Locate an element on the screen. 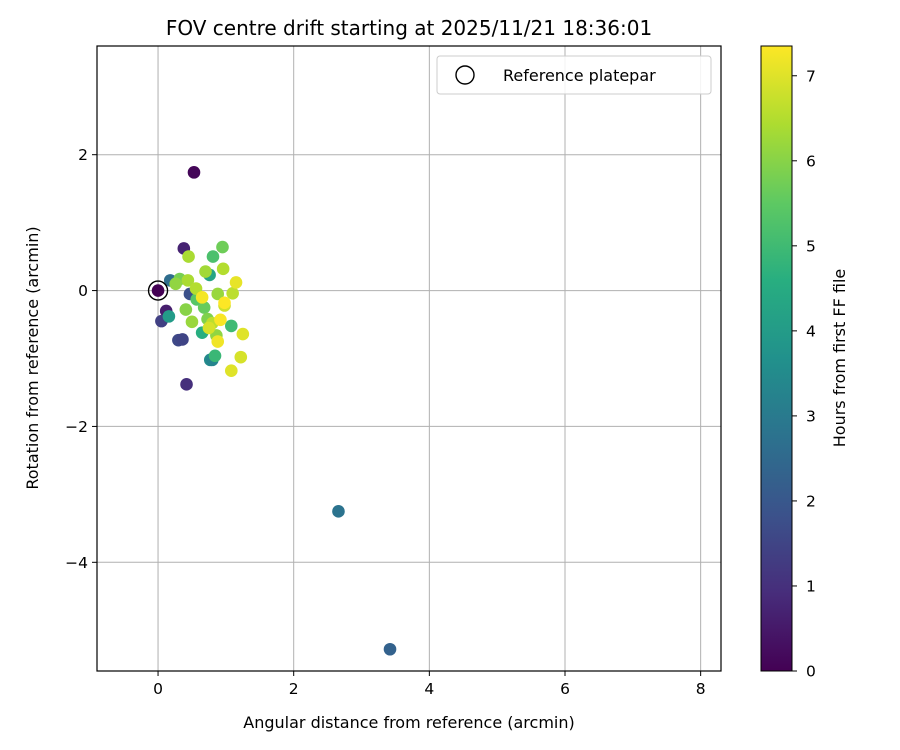 The image size is (900, 750). colorbar-tick-label: 1 is located at coordinates (811, 586).